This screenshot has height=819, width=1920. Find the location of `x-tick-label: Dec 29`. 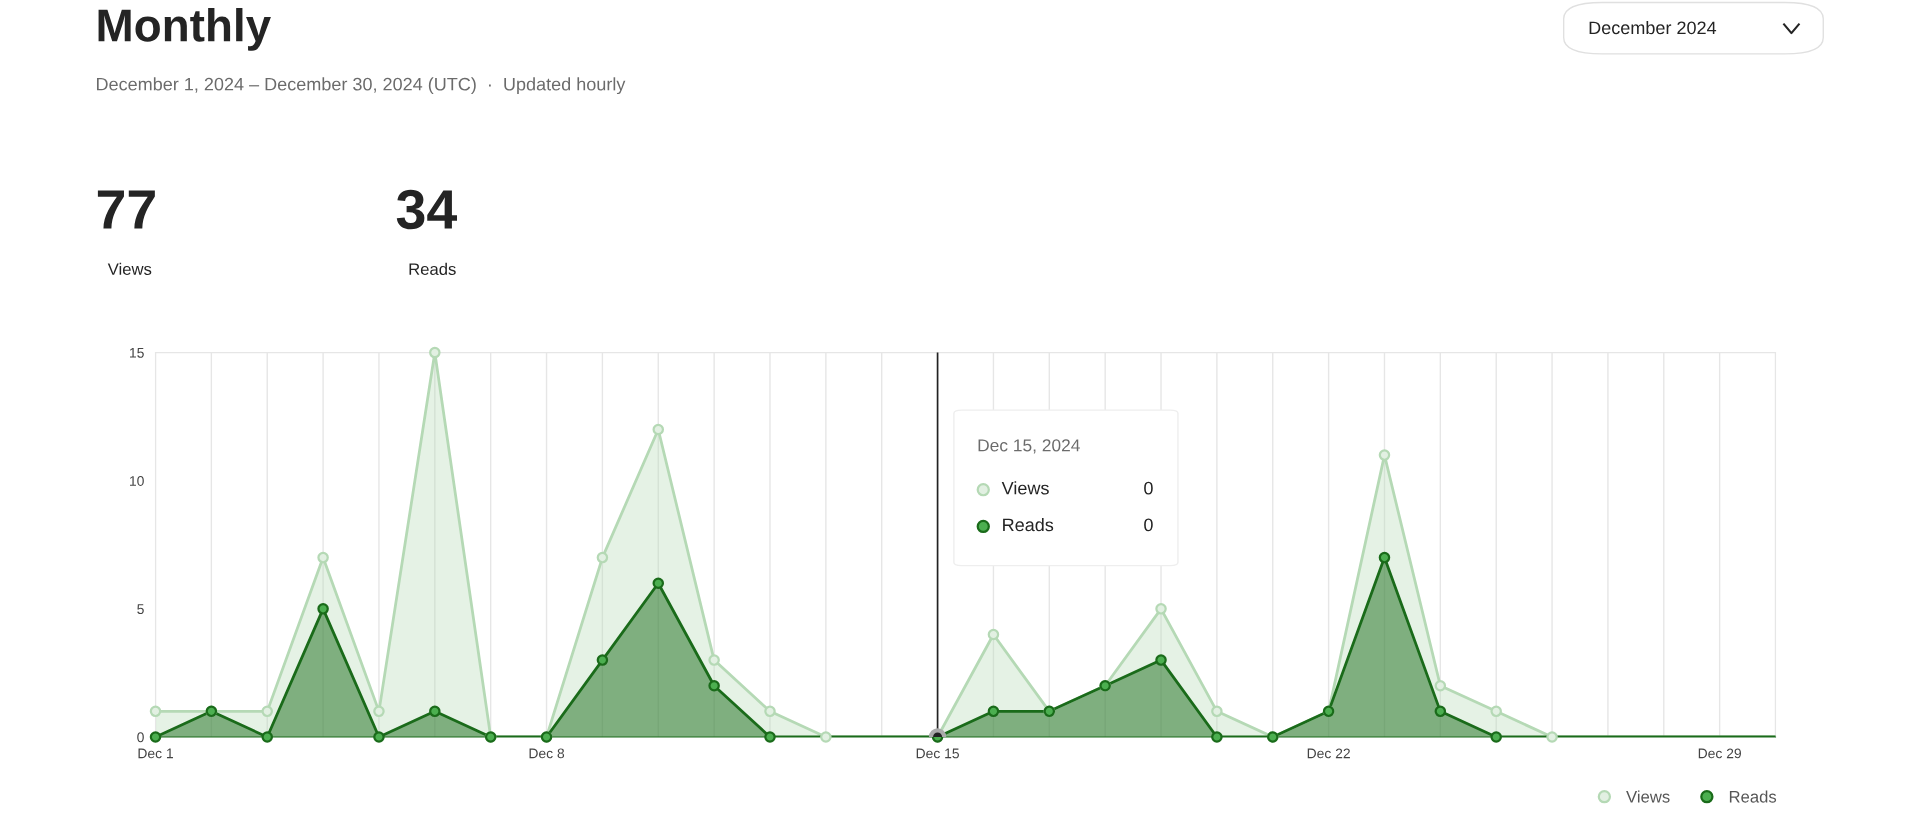

x-tick-label: Dec 29 is located at coordinates (1719, 753).